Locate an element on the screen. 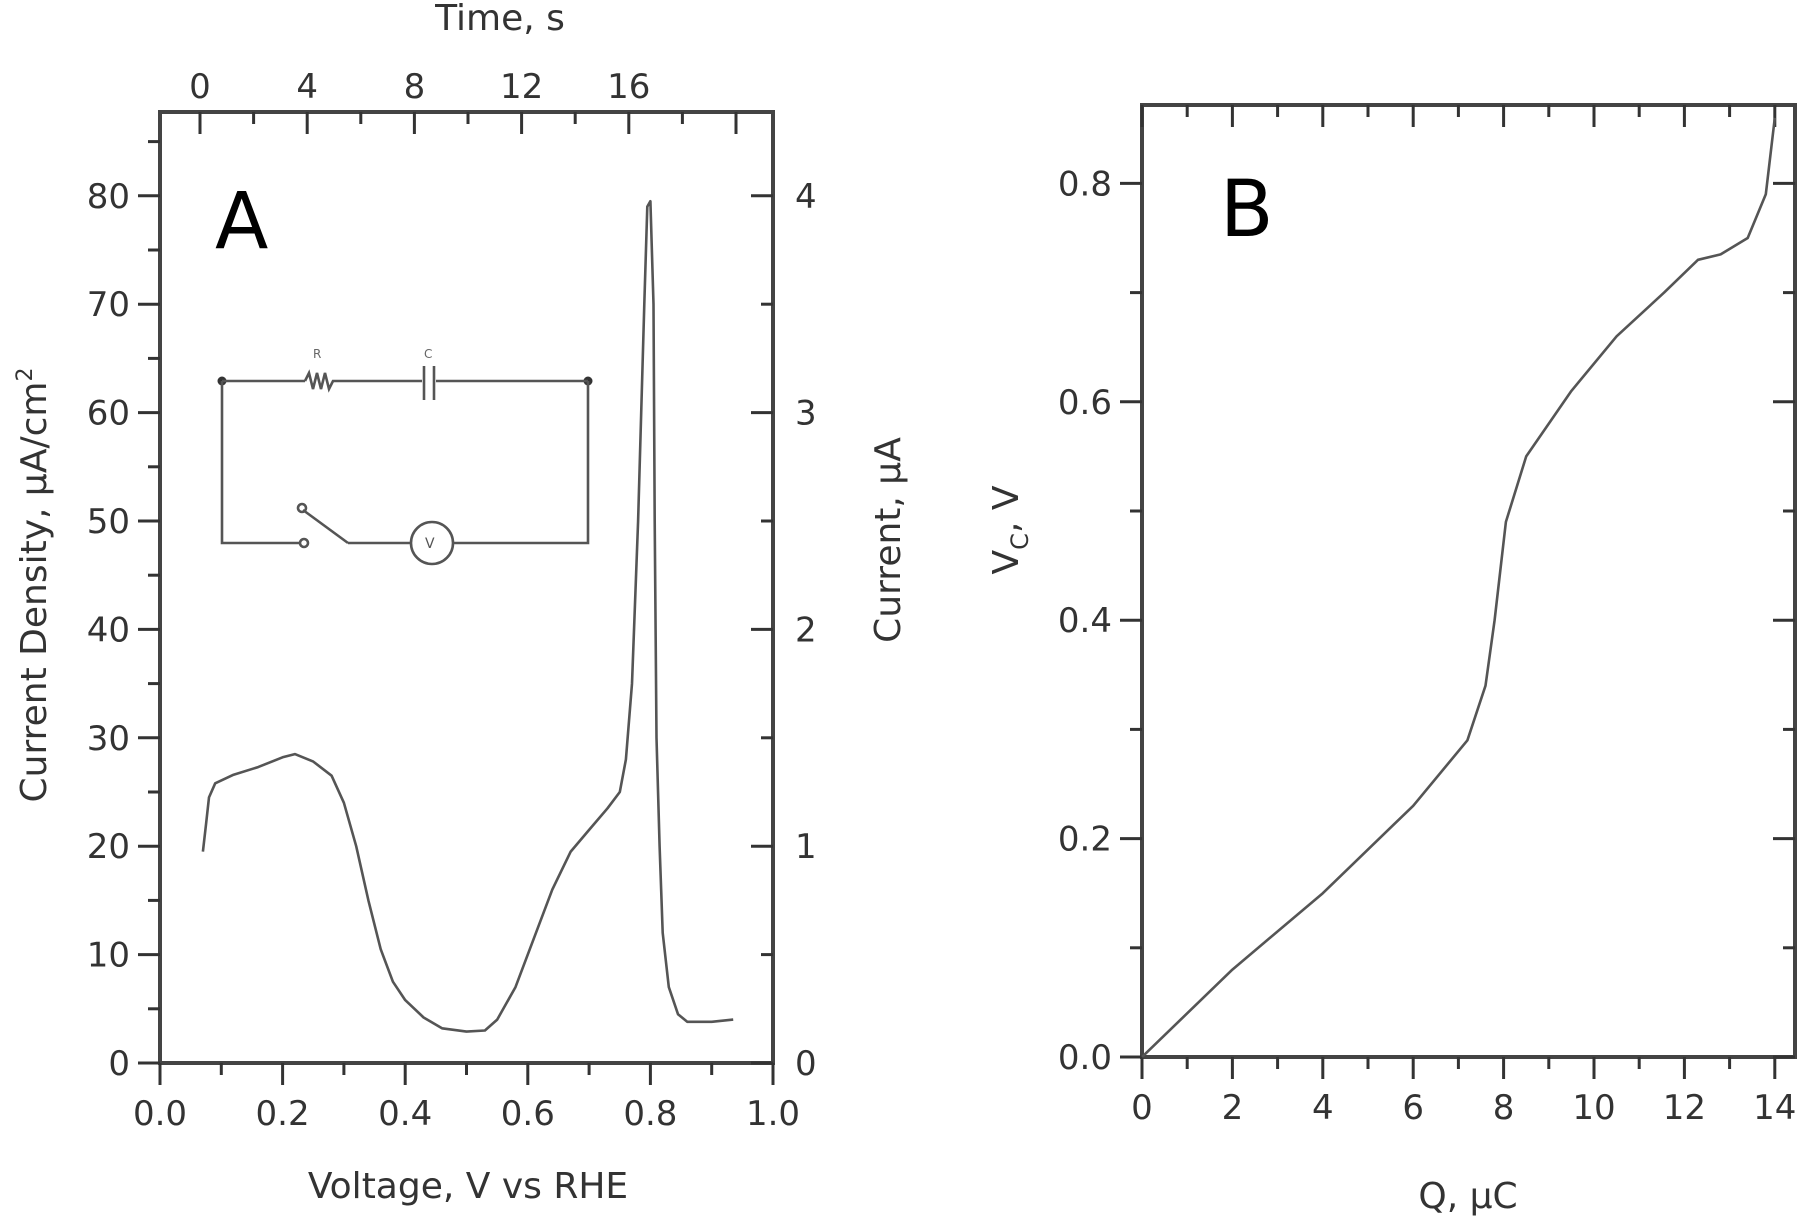 This screenshot has width=1800, height=1225. circuit-inset: V R C is located at coordinates (405, 456).